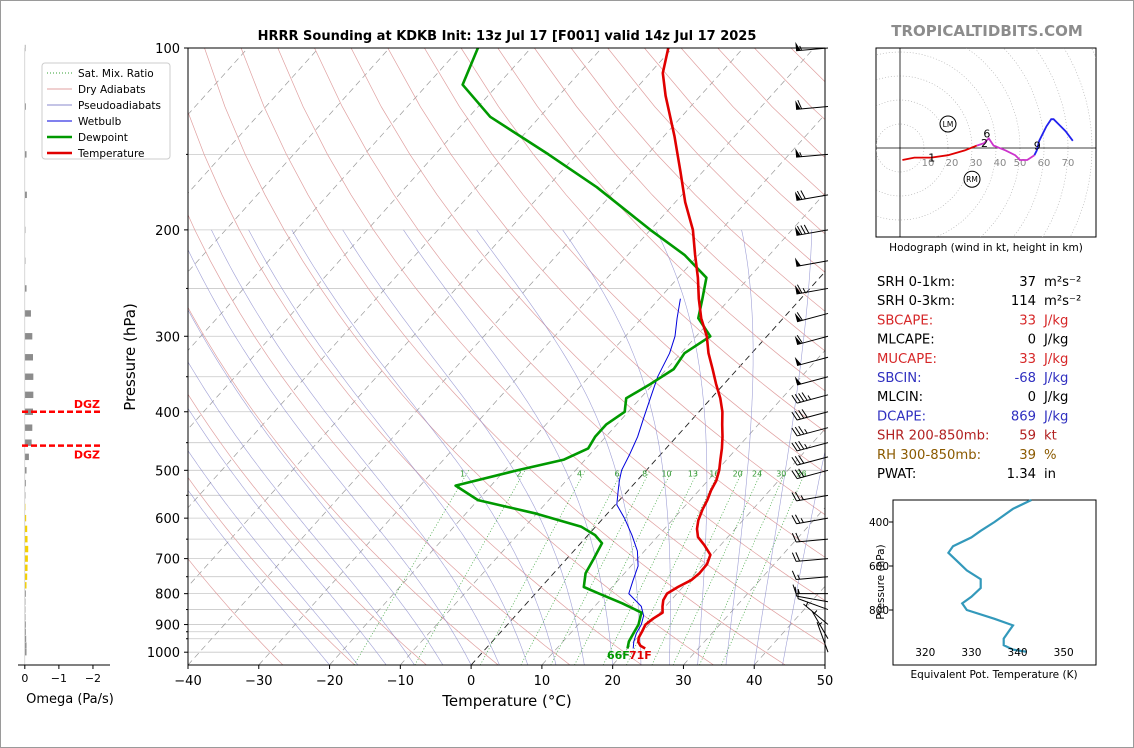  Describe the element at coordinates (1027, 282) in the screenshot. I see `stat-value: 37` at that location.